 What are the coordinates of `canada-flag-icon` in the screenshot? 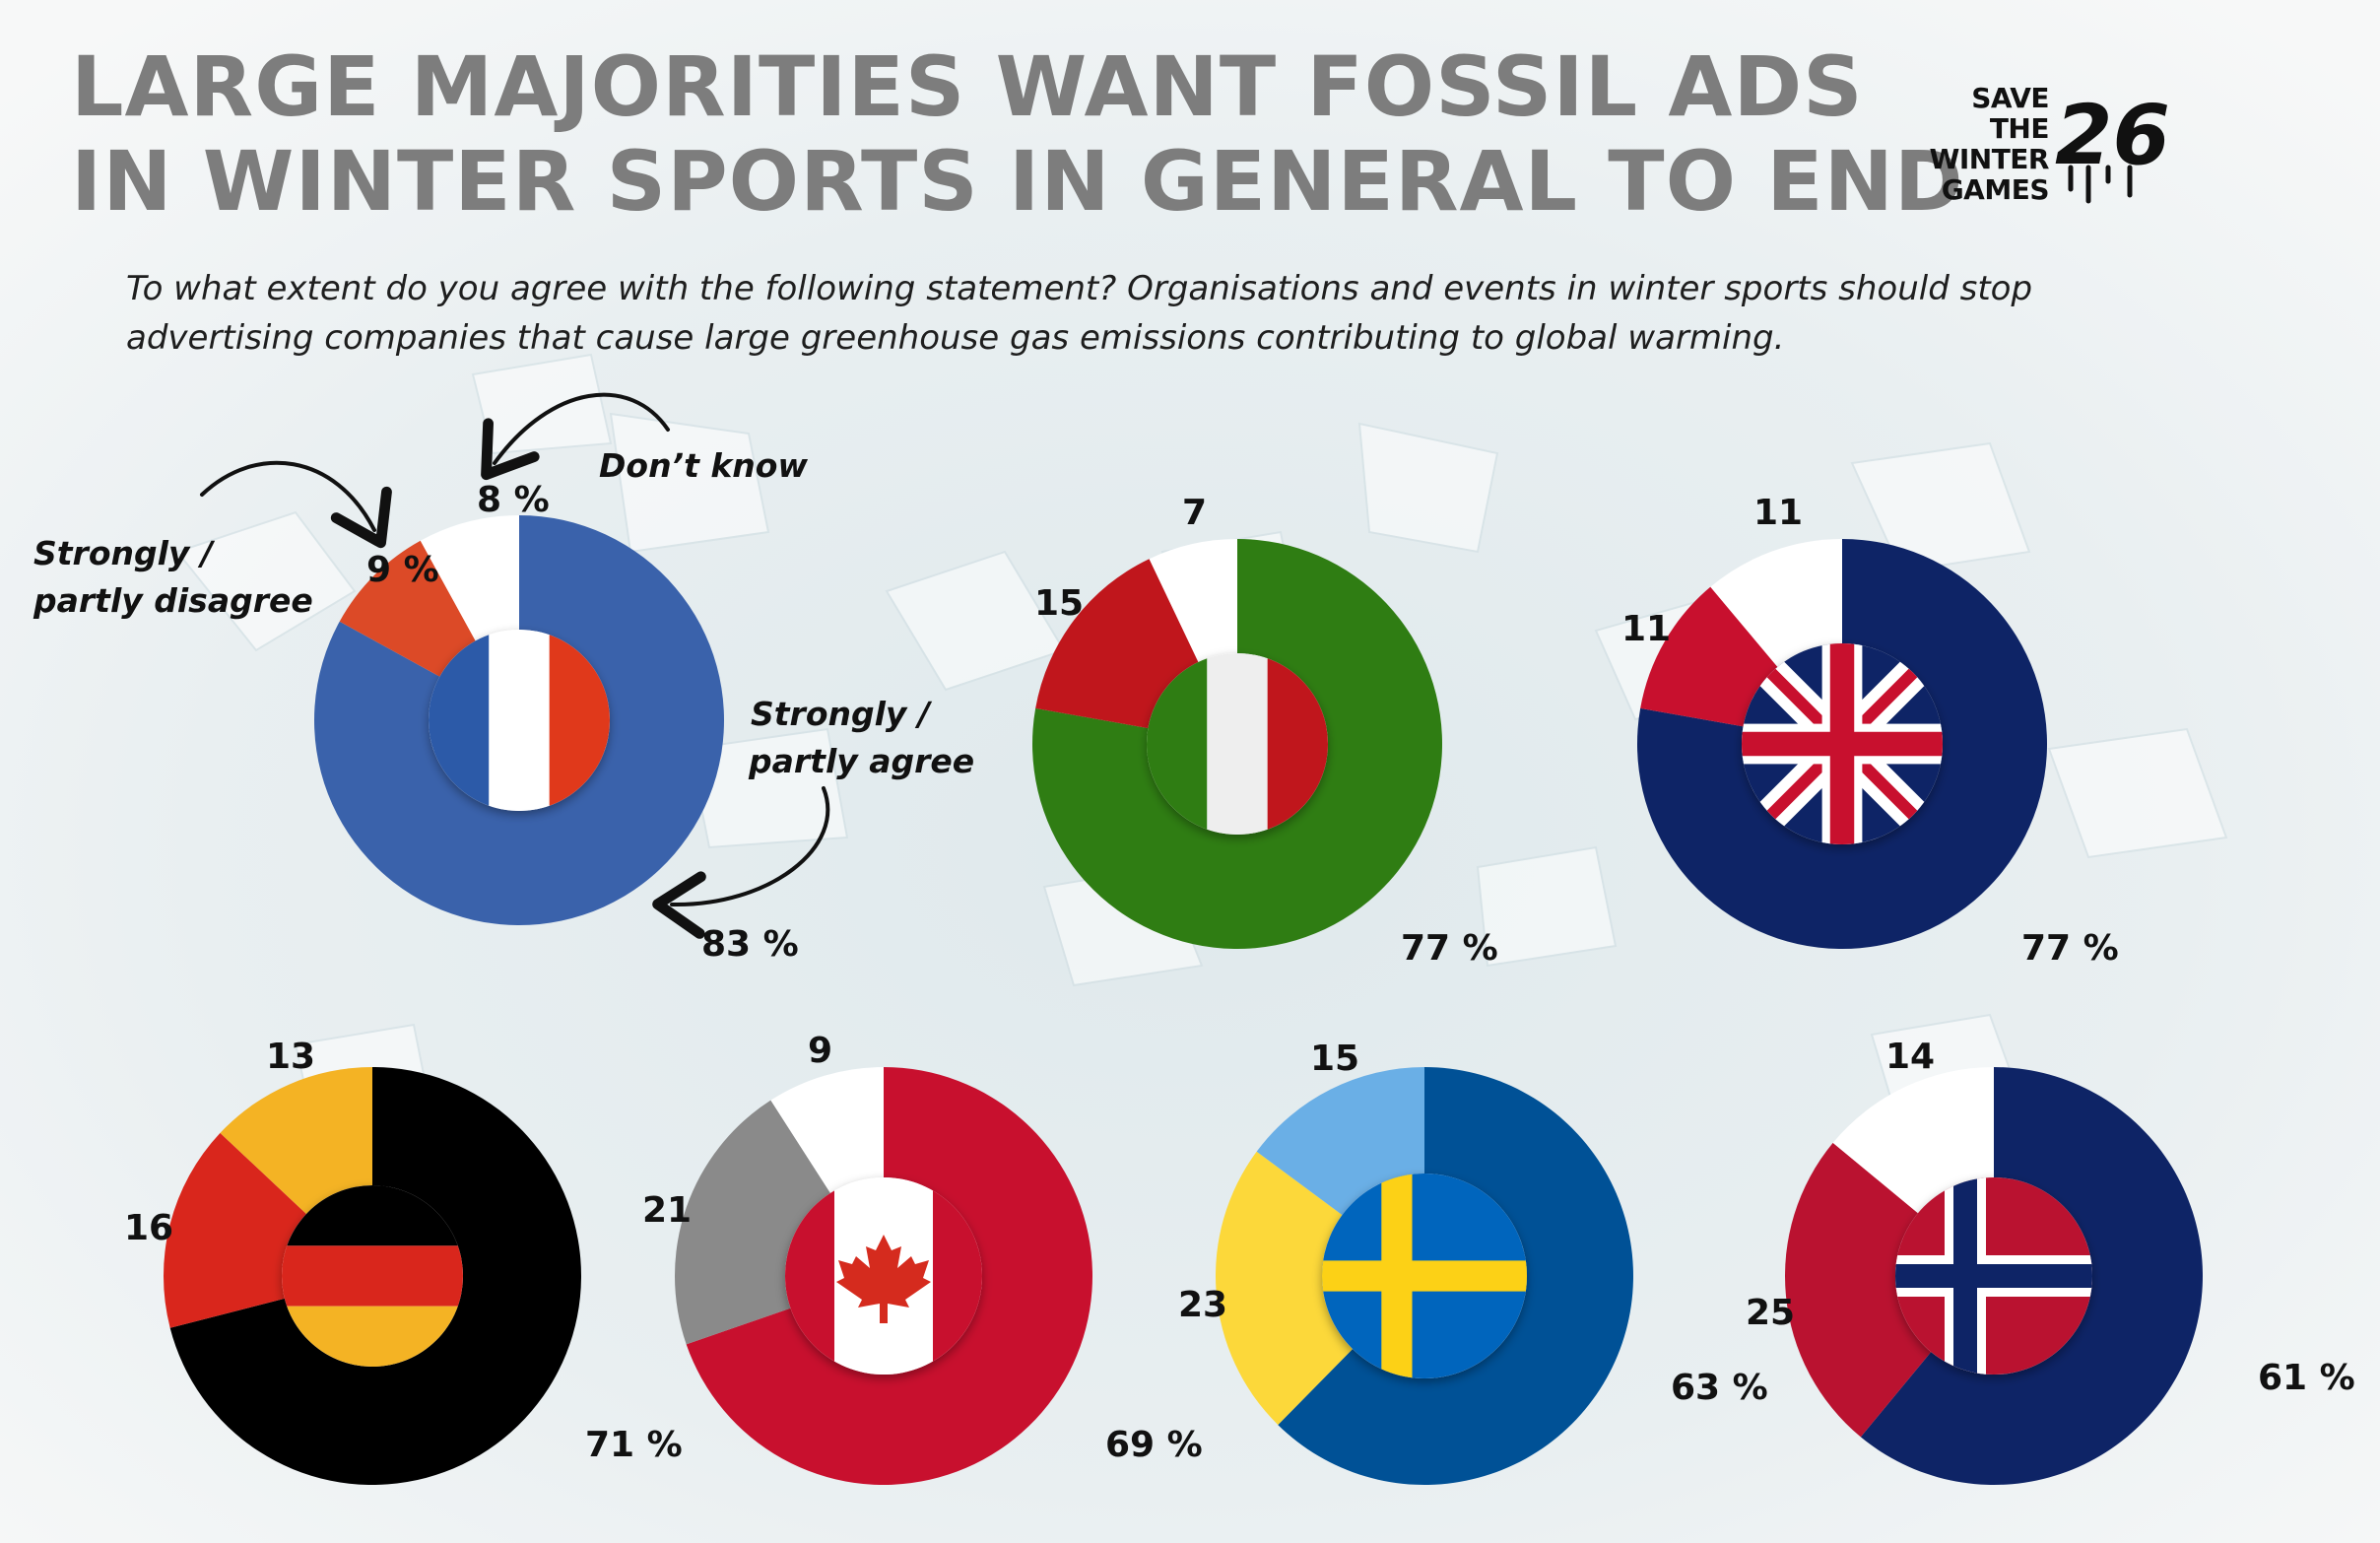 It's located at (883, 1276).